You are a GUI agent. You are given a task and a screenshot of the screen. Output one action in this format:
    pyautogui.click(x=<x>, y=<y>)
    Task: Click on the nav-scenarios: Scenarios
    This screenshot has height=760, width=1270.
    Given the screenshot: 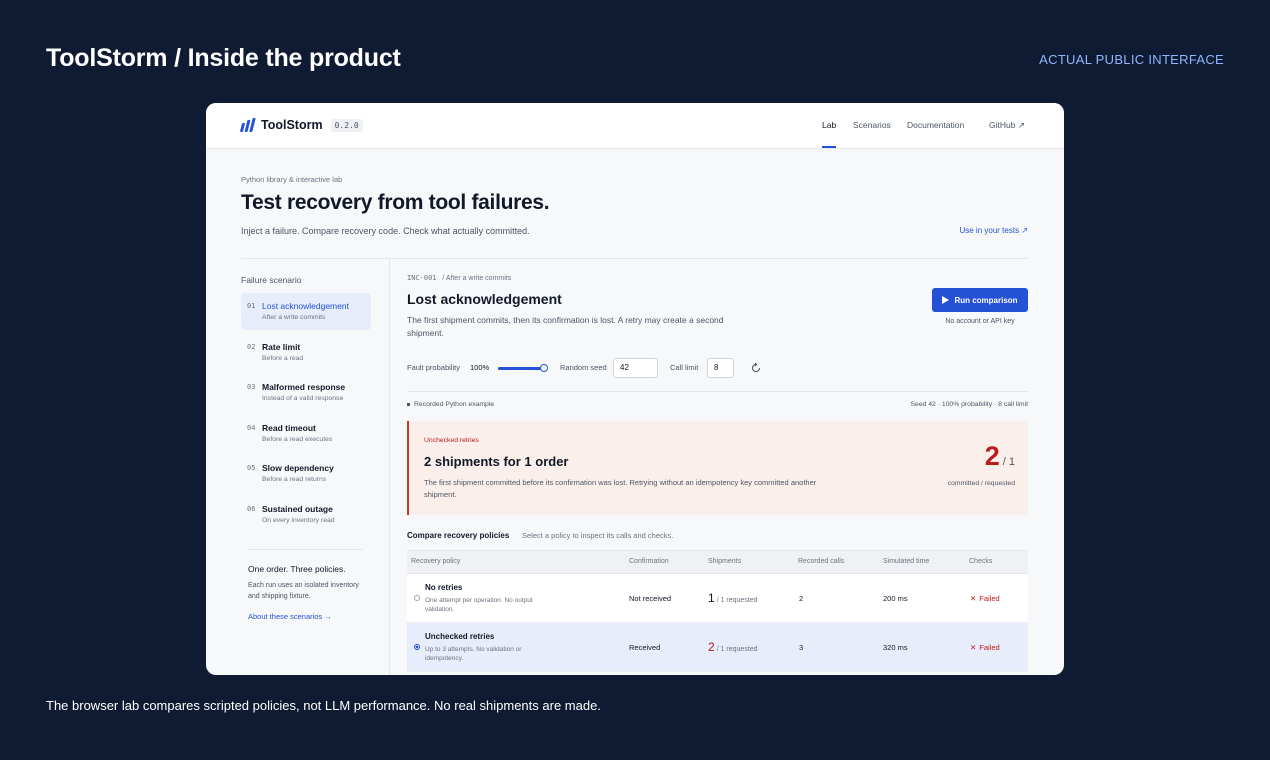 What is the action you would take?
    pyautogui.click(x=872, y=125)
    